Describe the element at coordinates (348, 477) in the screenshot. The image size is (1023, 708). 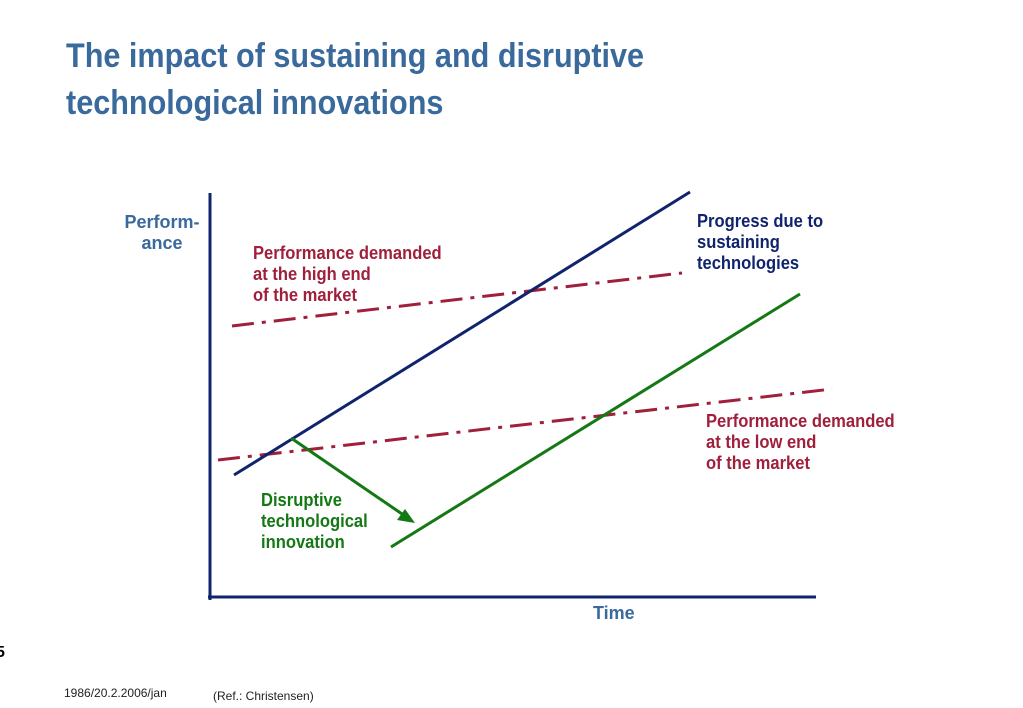
I see `disruption-arrow-shaft` at that location.